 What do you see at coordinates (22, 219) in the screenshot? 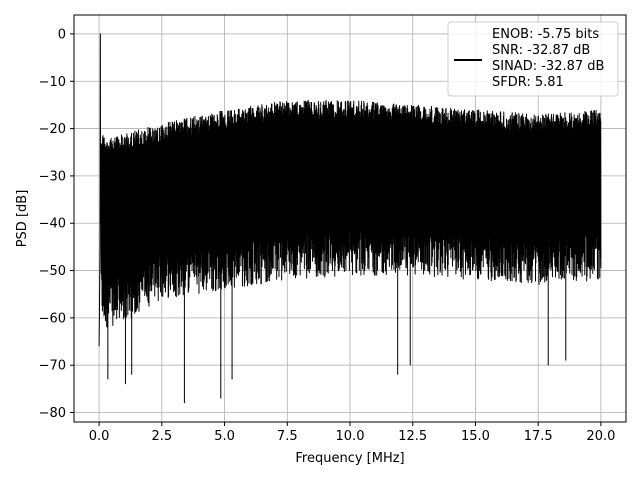
I see `y-axis-label: PSD [dB]` at bounding box center [22, 219].